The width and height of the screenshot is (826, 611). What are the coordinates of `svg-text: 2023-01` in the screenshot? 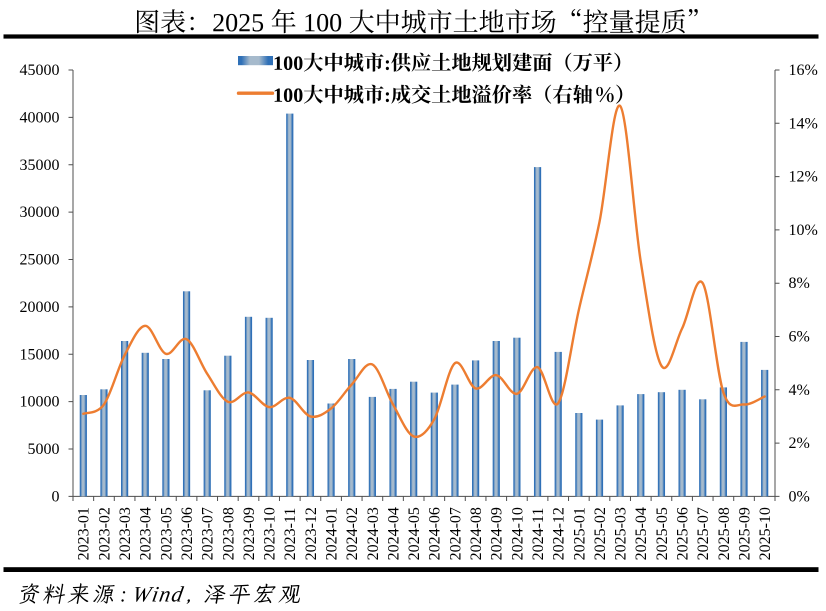 It's located at (84, 533).